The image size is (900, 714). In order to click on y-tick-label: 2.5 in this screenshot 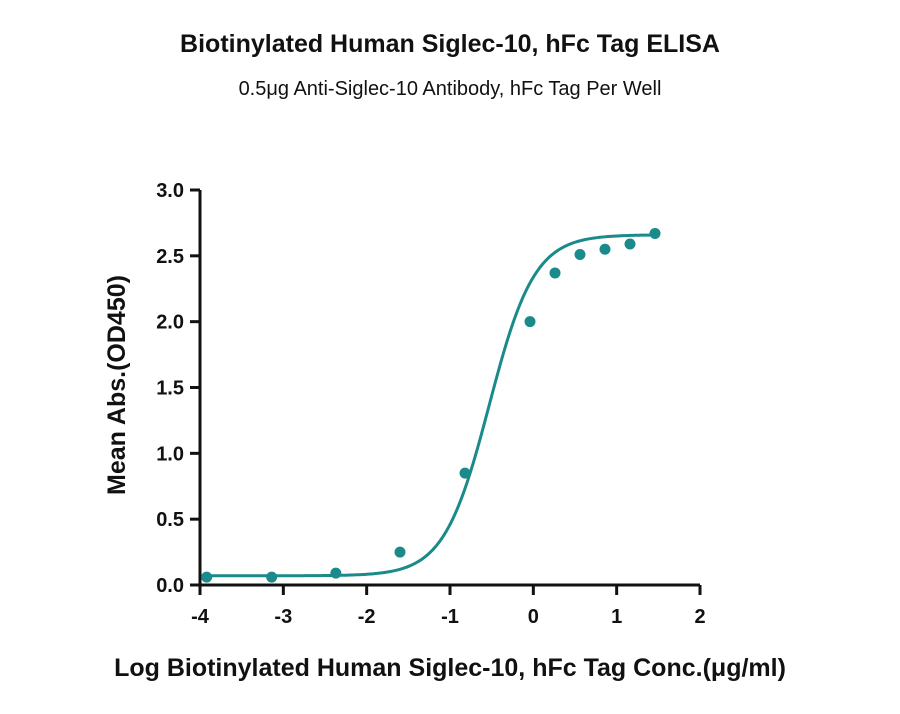, I will do `click(170, 257)`.